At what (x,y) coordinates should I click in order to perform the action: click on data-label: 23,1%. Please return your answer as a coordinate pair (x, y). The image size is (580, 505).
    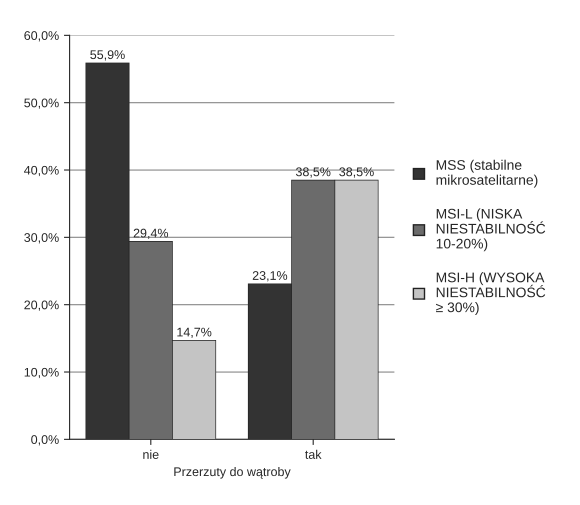
    Looking at the image, I should click on (270, 276).